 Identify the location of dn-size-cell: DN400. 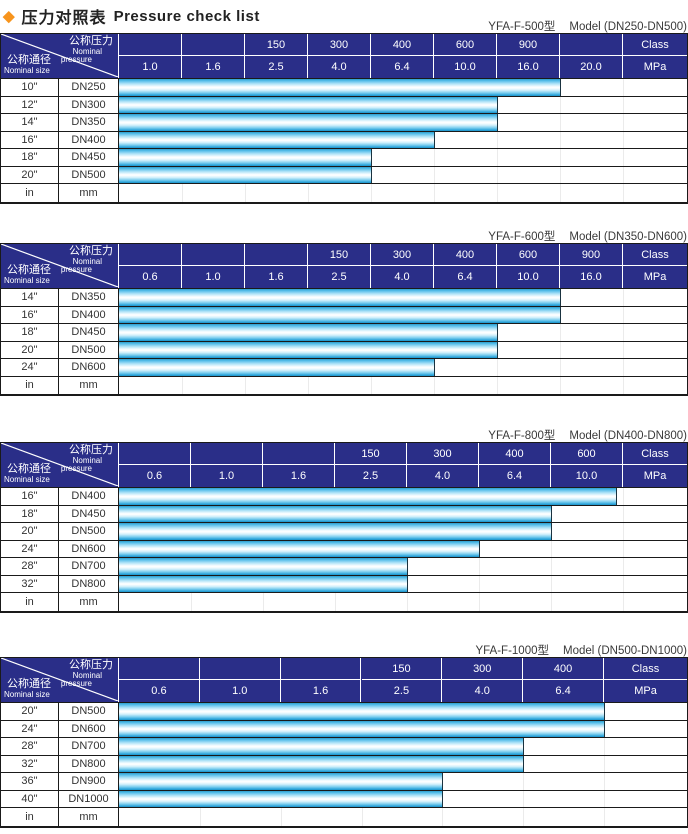
(89, 496).